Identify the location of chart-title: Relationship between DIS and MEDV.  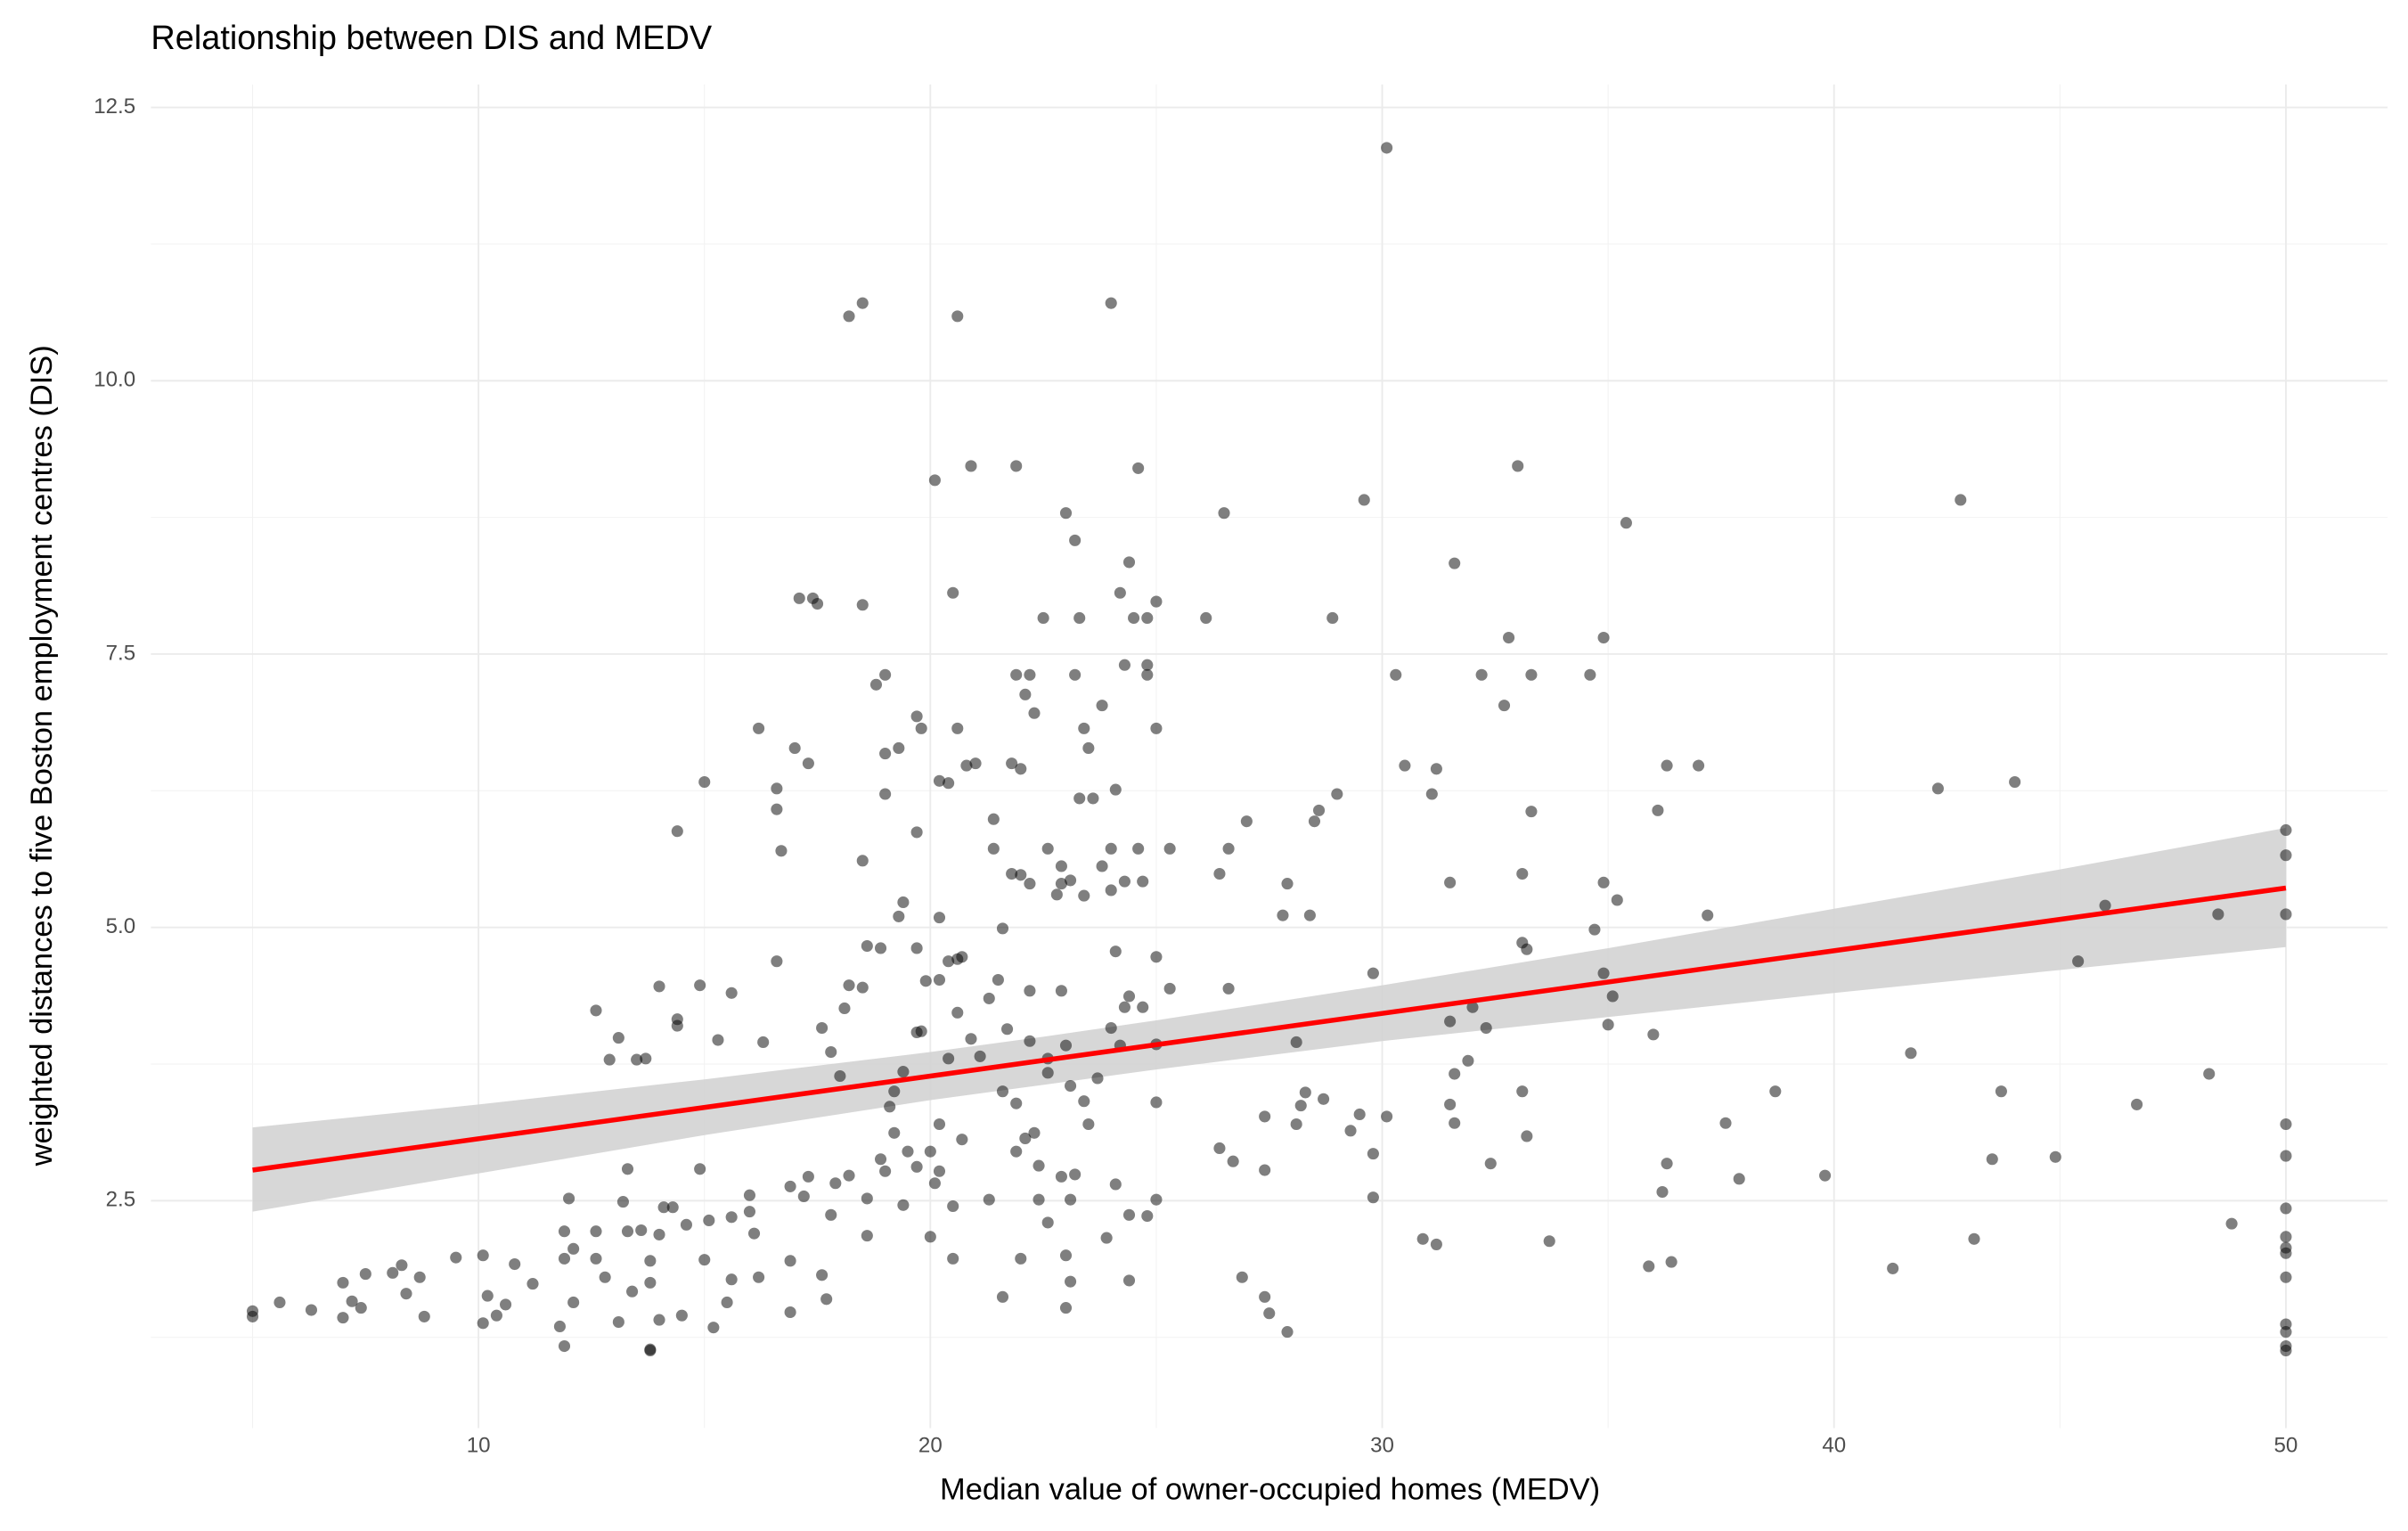
(431, 38).